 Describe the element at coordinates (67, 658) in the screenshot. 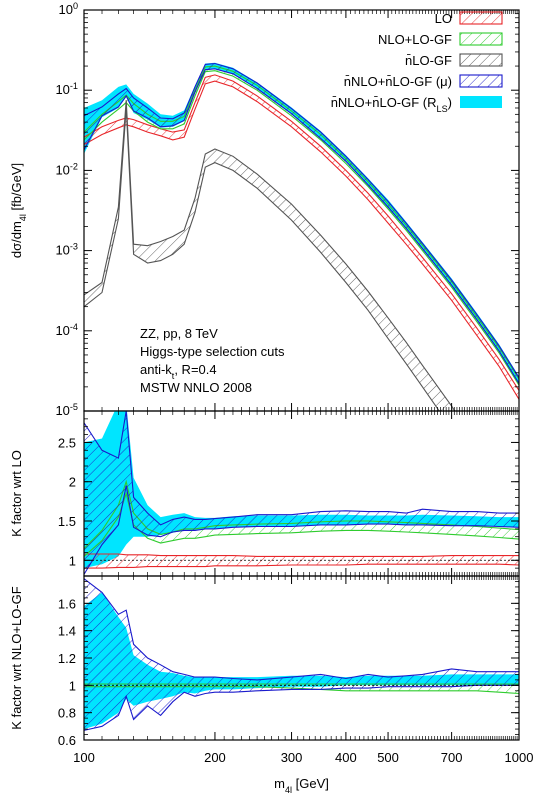

I see `y-tick-label: 1.2` at that location.